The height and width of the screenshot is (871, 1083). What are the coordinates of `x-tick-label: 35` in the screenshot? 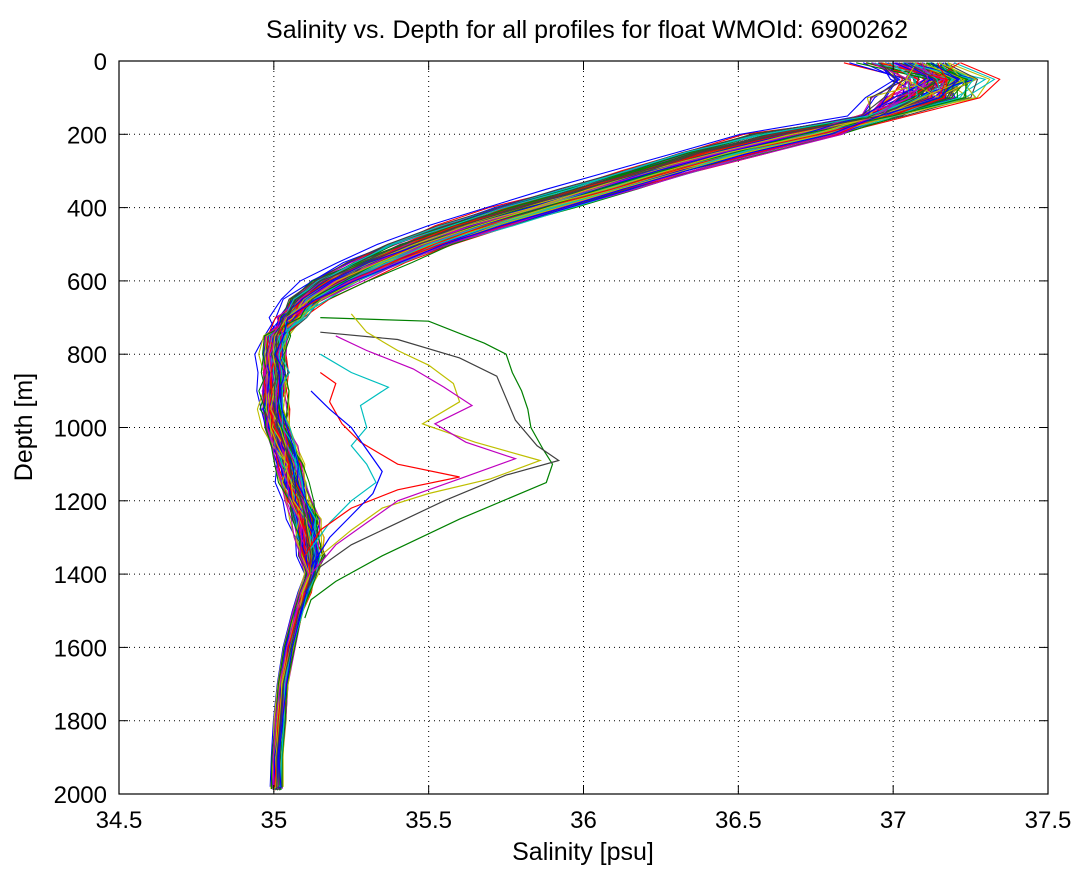 It's located at (273, 820).